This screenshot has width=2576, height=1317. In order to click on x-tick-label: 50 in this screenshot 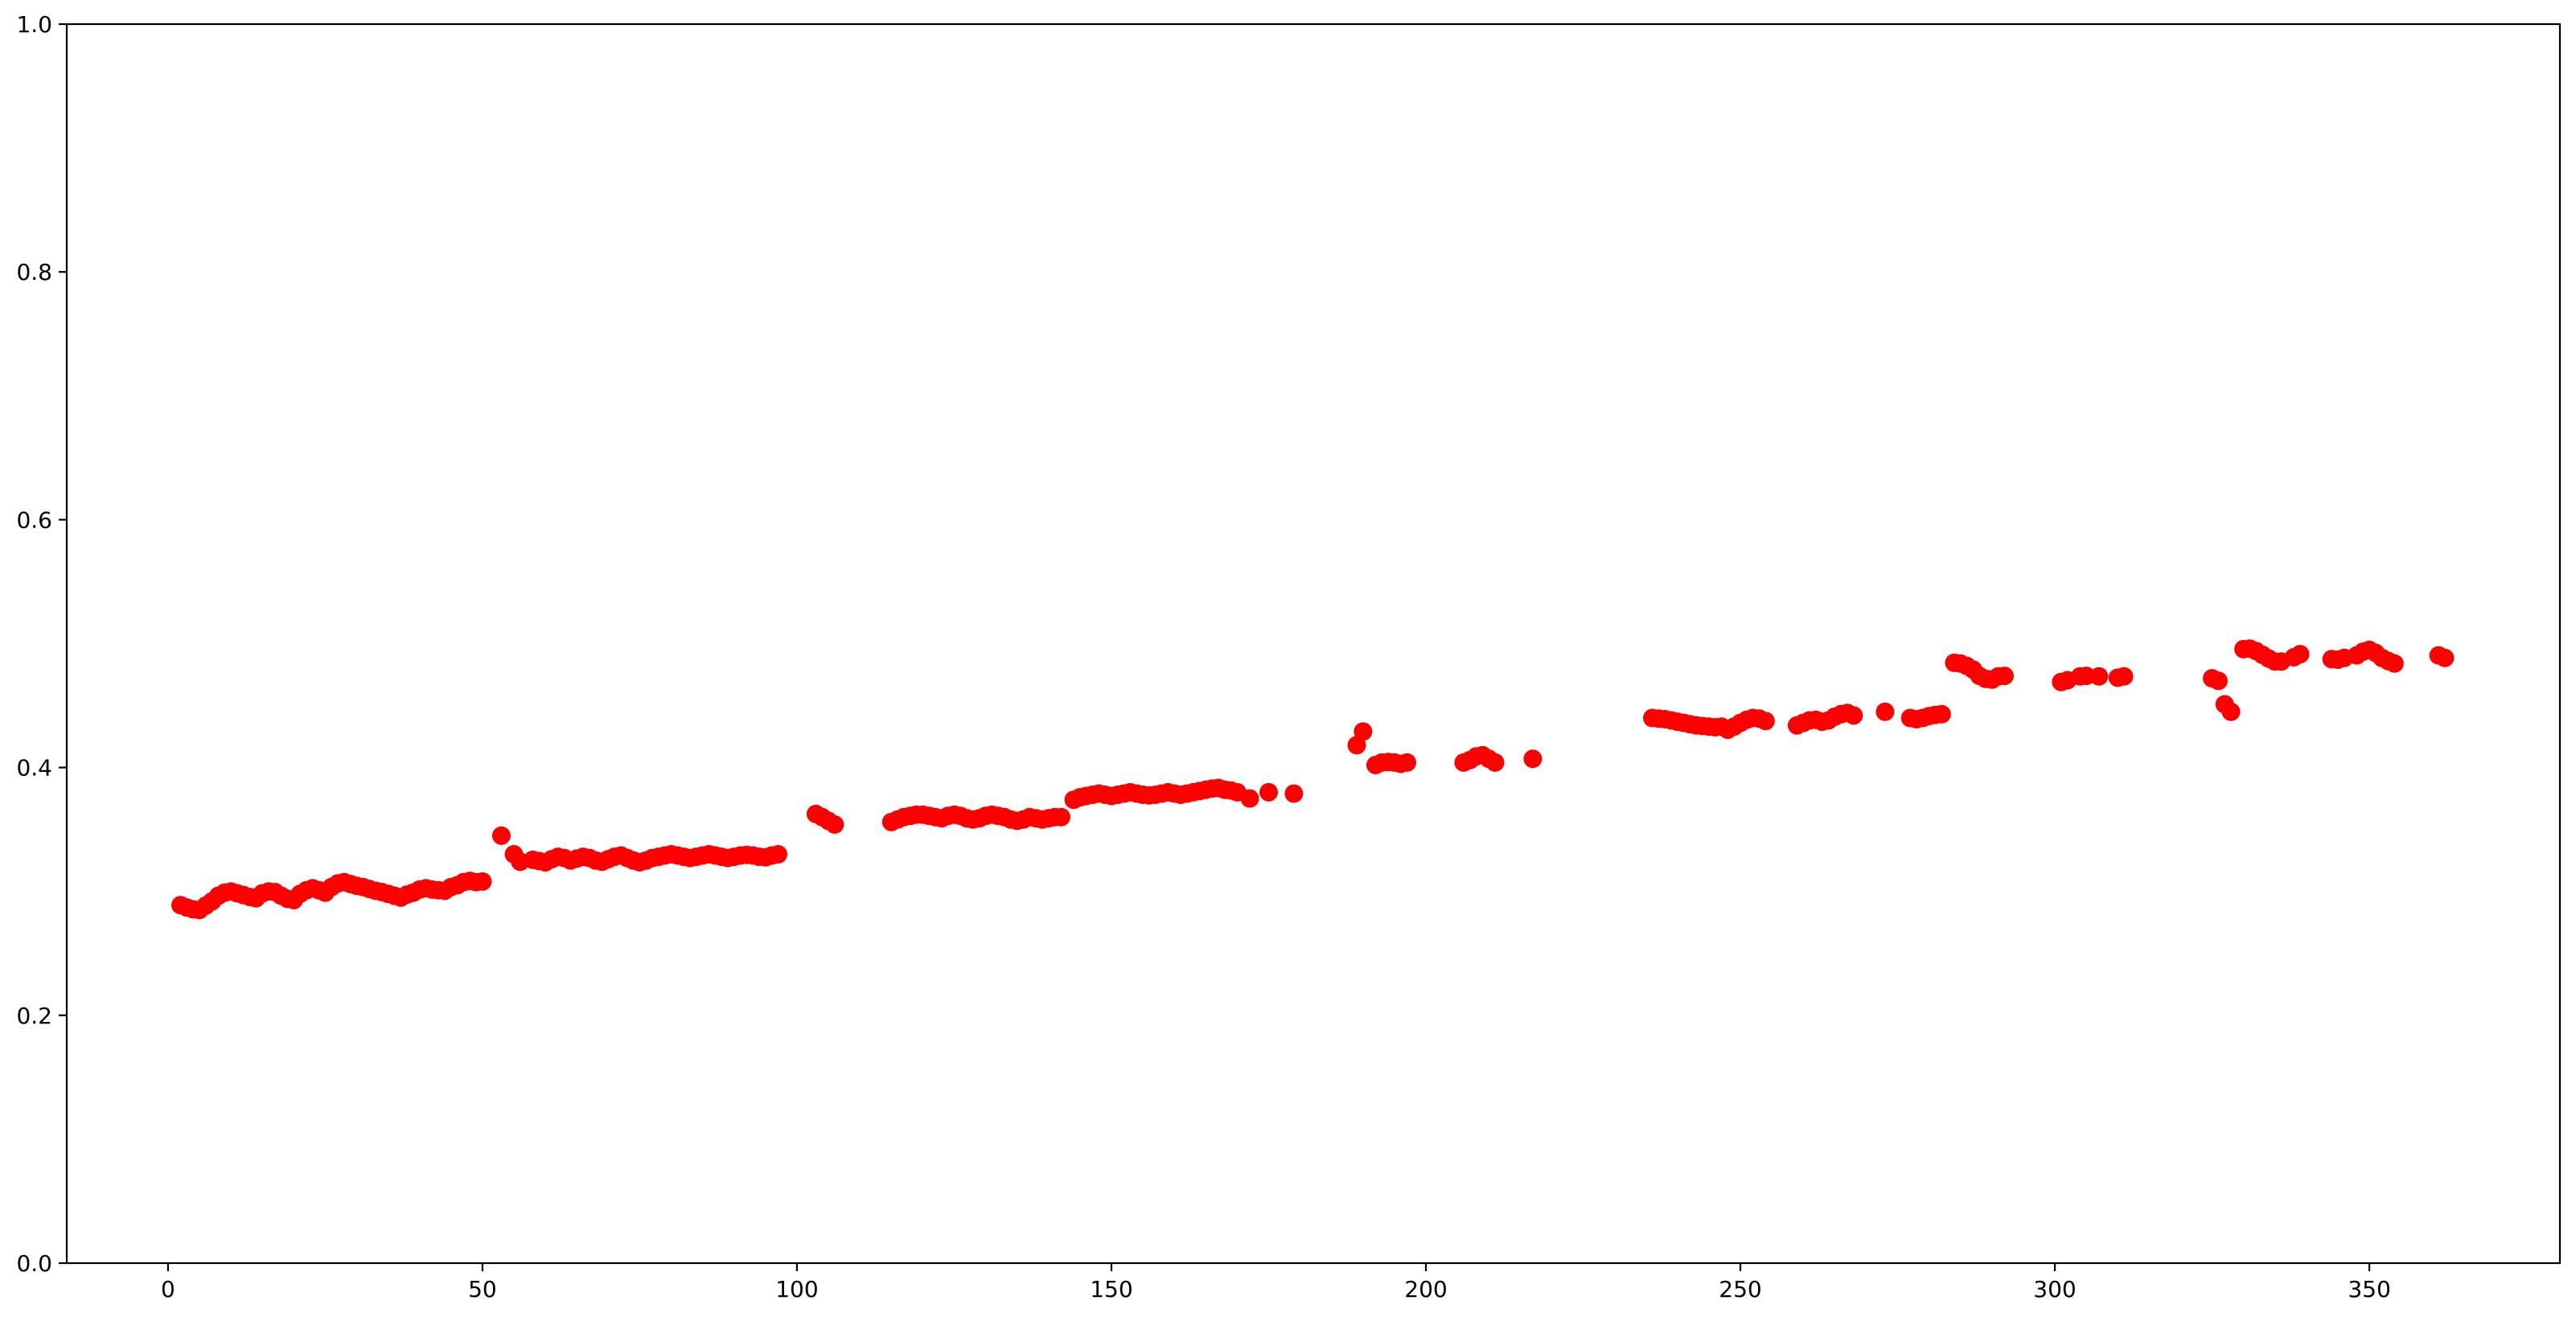, I will do `click(482, 1290)`.